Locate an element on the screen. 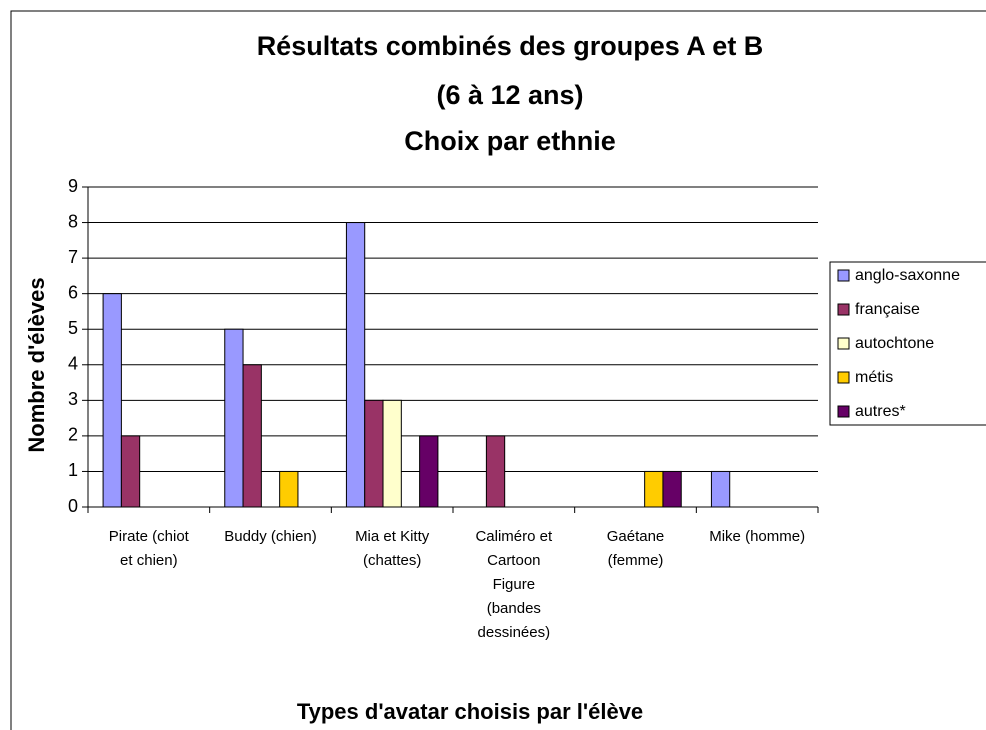 The image size is (986, 730). legend-label: anglo-saxonne is located at coordinates (907, 275).